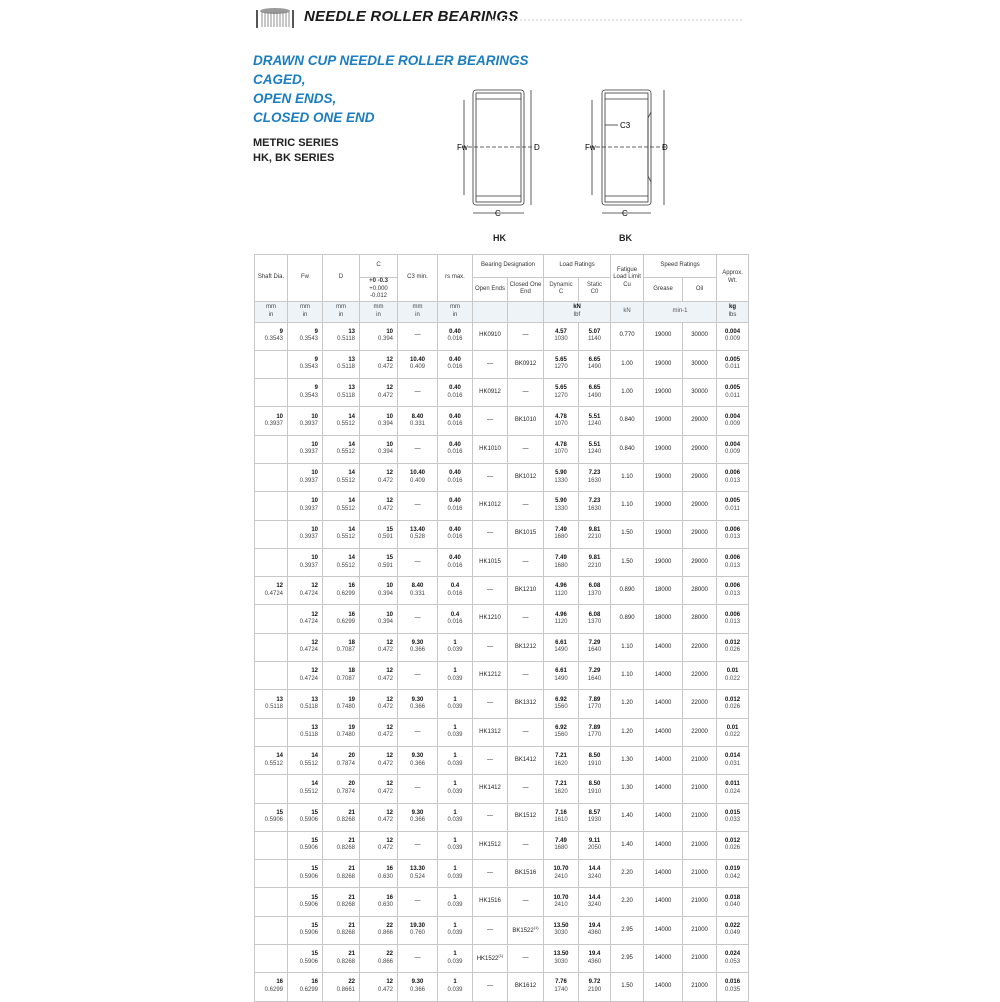  I want to click on bk-diagram, so click(629, 151).